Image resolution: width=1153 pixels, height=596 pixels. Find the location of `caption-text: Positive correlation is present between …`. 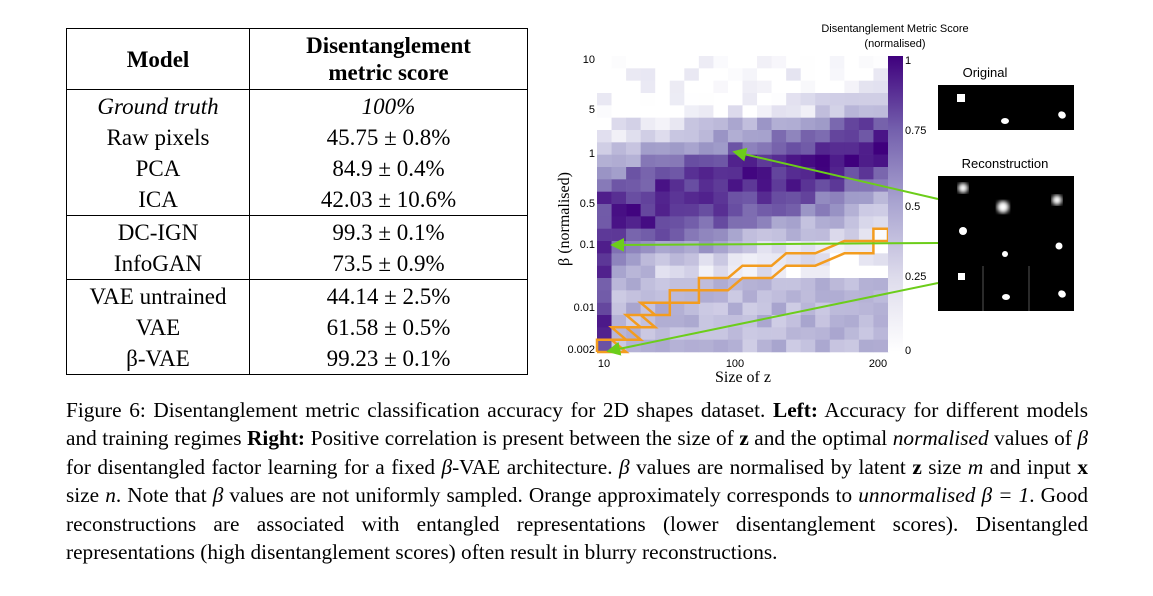

caption-text: Positive correlation is present between … is located at coordinates (522, 438).